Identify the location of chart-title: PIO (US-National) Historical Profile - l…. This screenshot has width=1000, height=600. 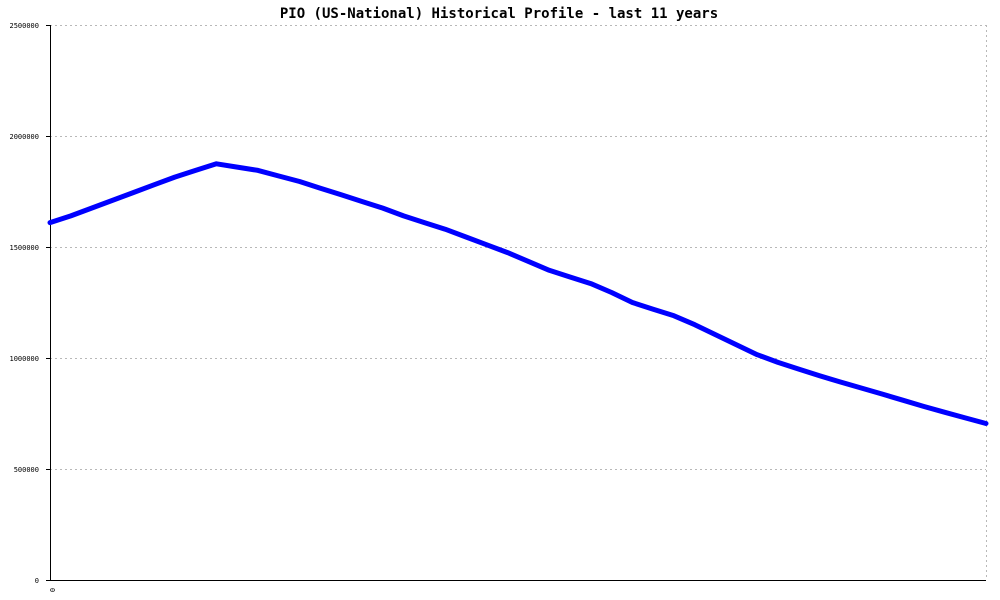
(499, 14).